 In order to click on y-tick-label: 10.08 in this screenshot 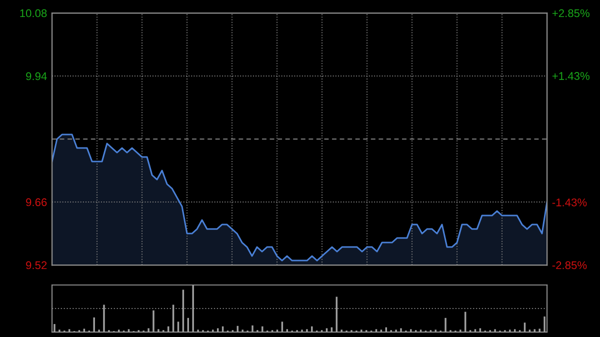, I will do `click(33, 13)`.